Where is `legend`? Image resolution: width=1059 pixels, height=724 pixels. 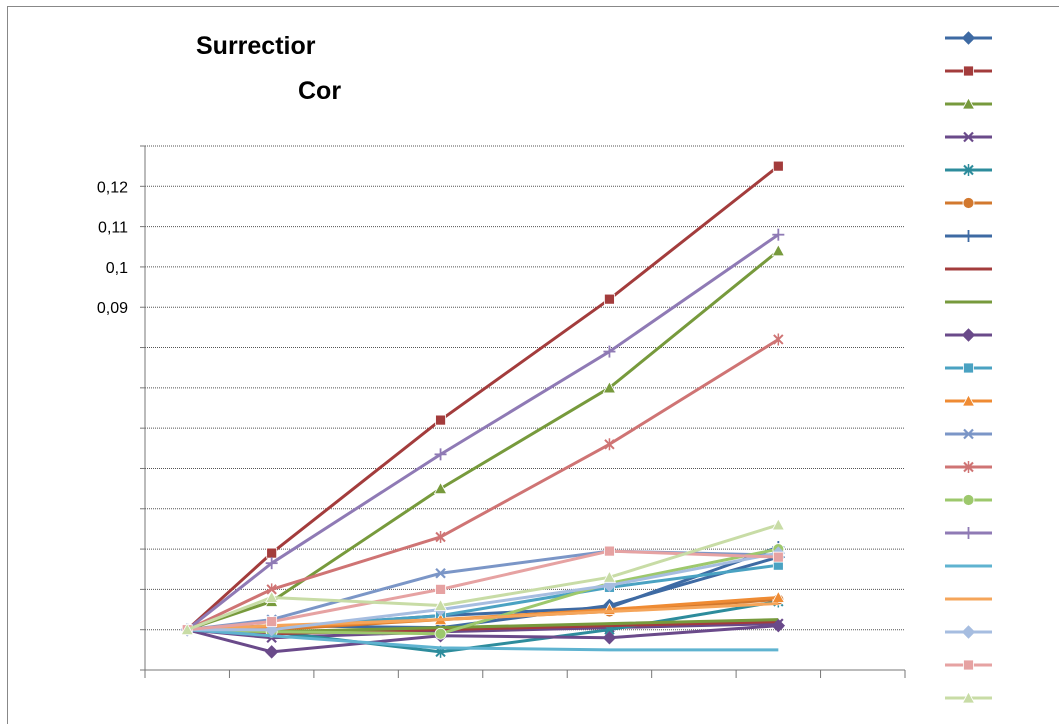
legend is located at coordinates (968, 367).